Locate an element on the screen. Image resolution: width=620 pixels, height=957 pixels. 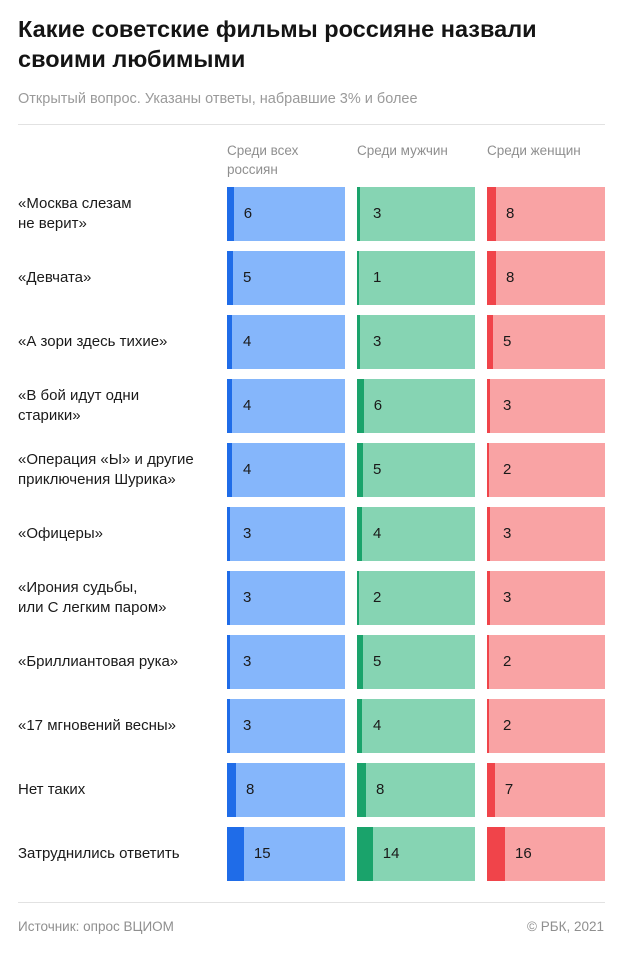
row-label-text: Затруднились ответить is located at coordinates (99, 854).